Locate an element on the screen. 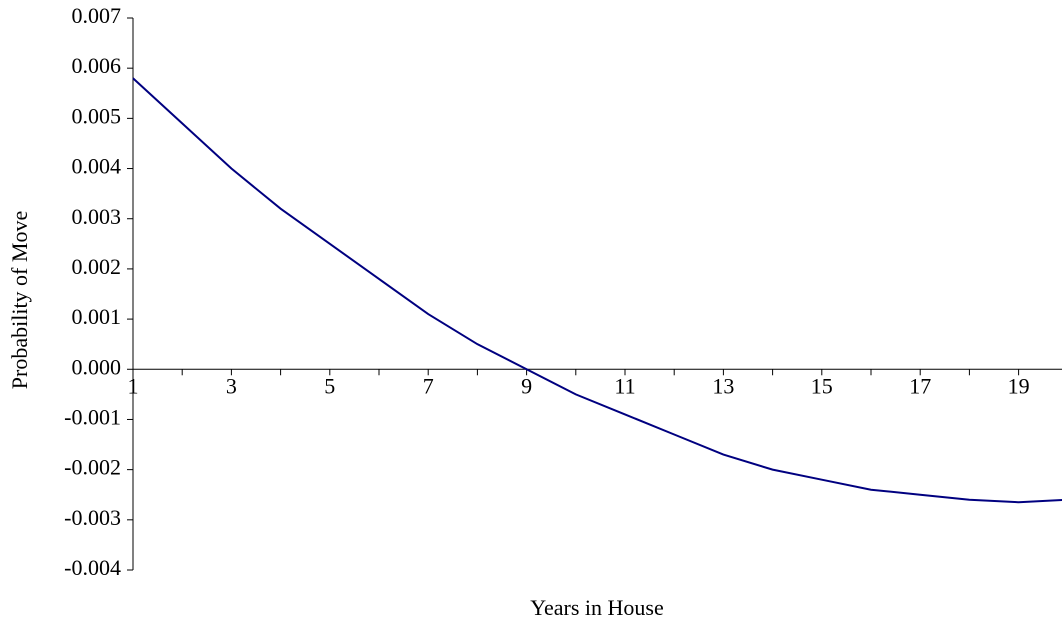 The image size is (1062, 627). y-tick-label: 0.000 is located at coordinates (97, 366).